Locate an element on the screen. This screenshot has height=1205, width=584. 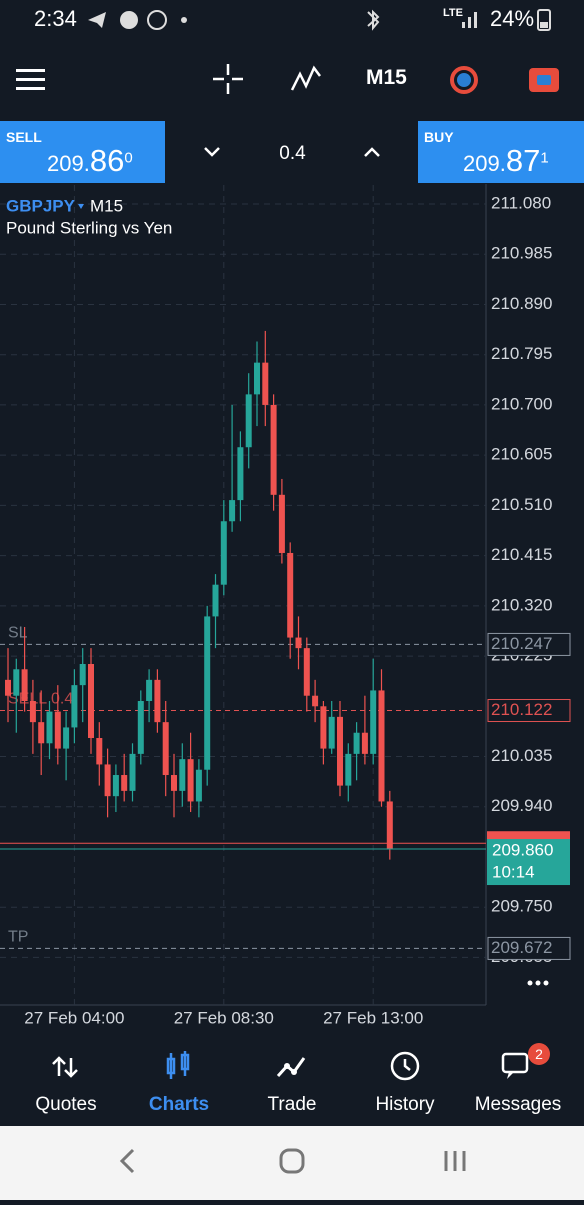
nav-badge: 2 is located at coordinates (539, 1054).